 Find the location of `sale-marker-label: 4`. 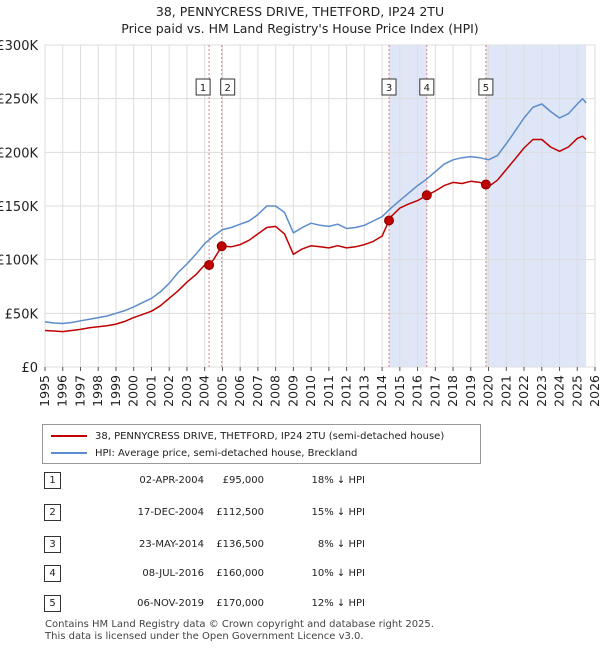

sale-marker-label: 4 is located at coordinates (427, 88).